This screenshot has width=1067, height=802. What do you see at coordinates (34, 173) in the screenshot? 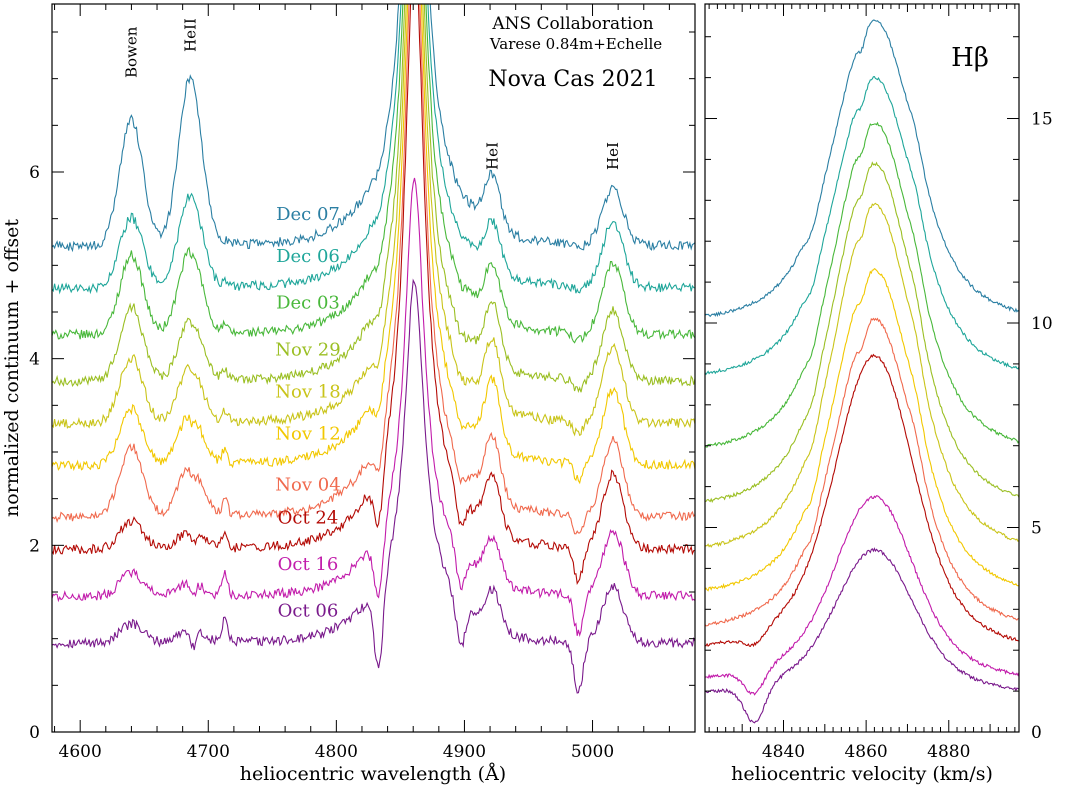
I see `left-y-tick-label: 6` at bounding box center [34, 173].